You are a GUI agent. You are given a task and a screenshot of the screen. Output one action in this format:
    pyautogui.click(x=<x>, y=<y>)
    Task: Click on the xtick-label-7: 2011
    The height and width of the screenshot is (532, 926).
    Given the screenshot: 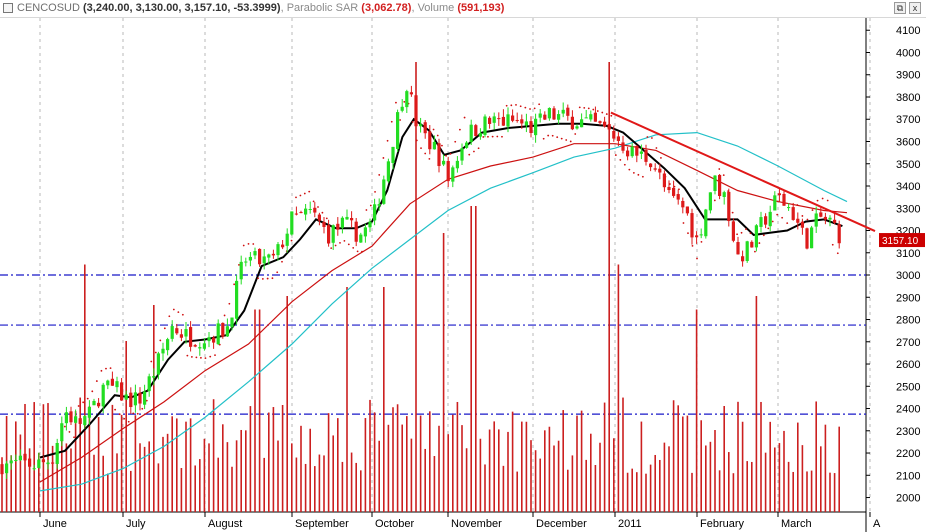 What is the action you would take?
    pyautogui.click(x=630, y=524)
    